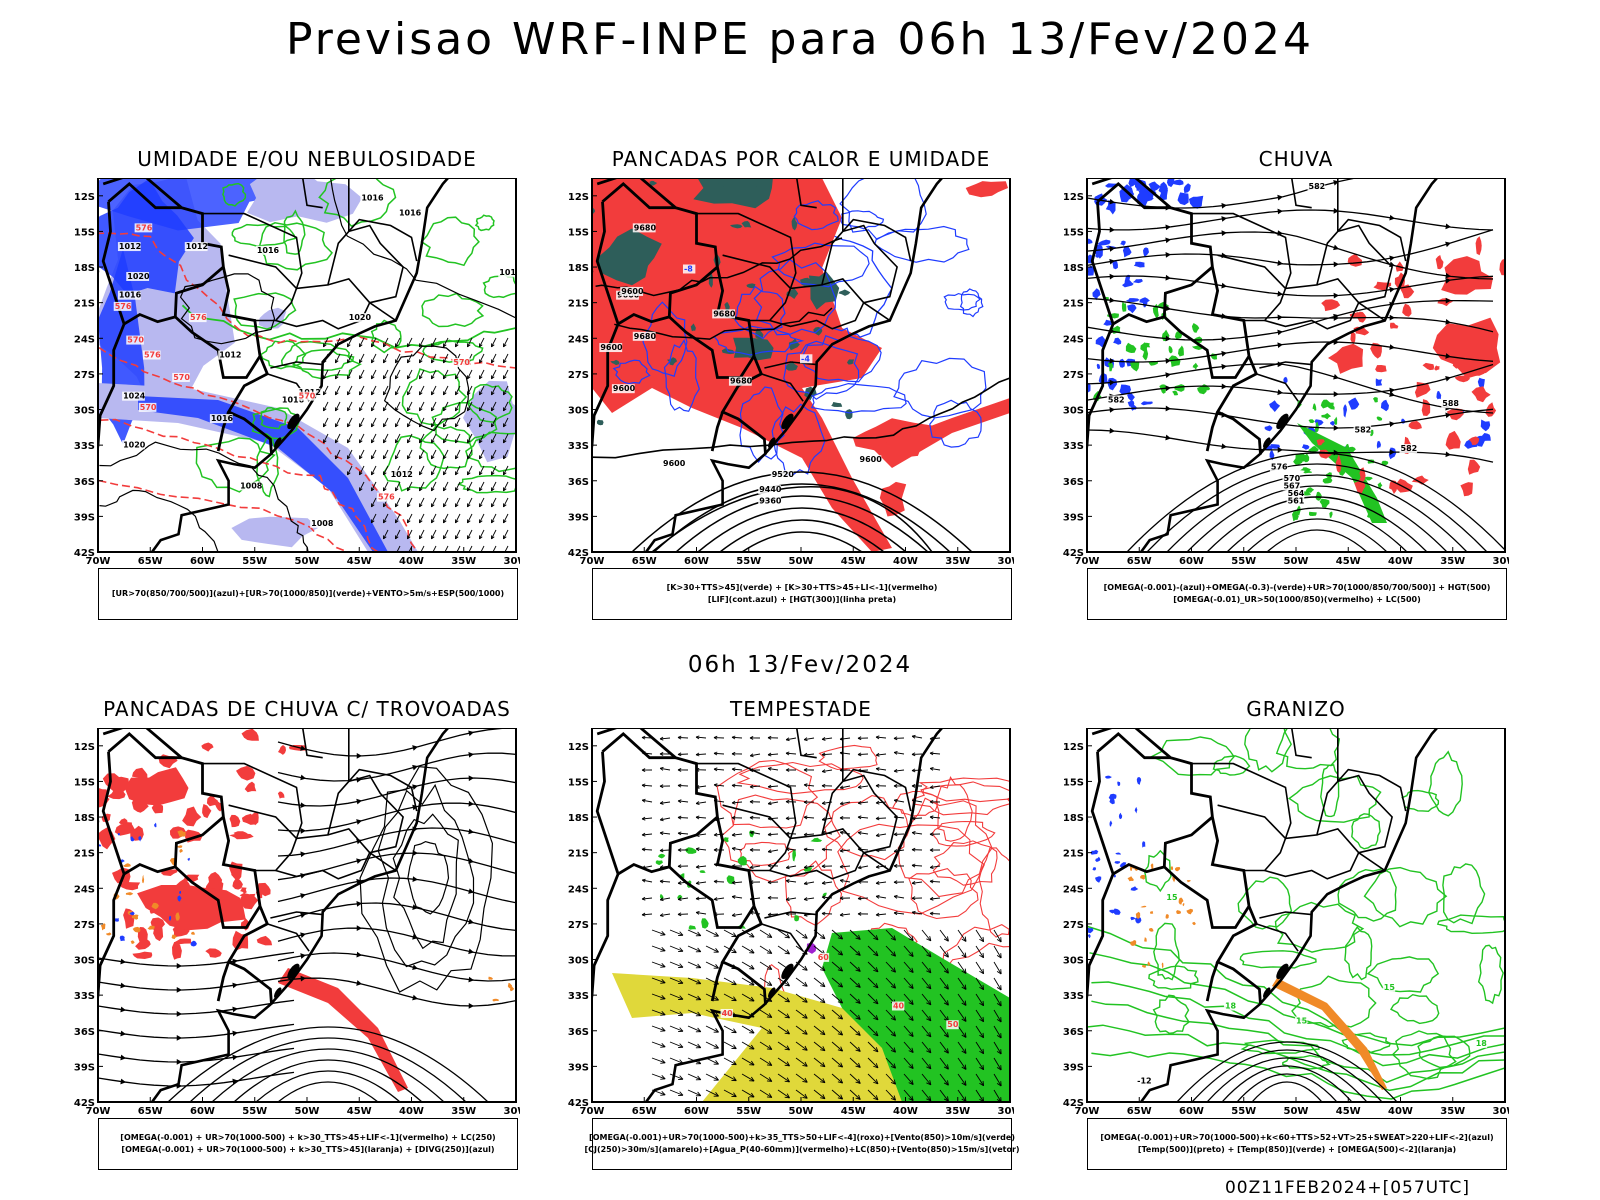  Describe the element at coordinates (360, 317) in the screenshot. I see `contour-label: 1020` at that location.